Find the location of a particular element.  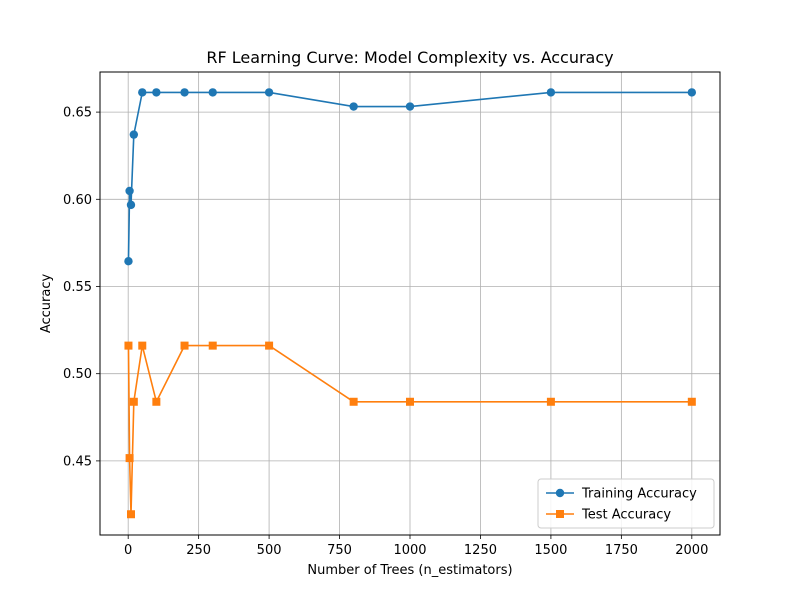

legend: Training Accuracy Test Accuracy is located at coordinates (626, 503).